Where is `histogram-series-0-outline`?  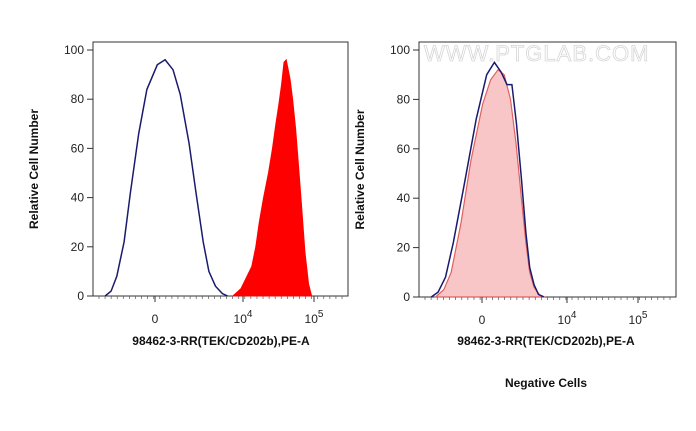
histogram-series-0-outline is located at coordinates (166, 177).